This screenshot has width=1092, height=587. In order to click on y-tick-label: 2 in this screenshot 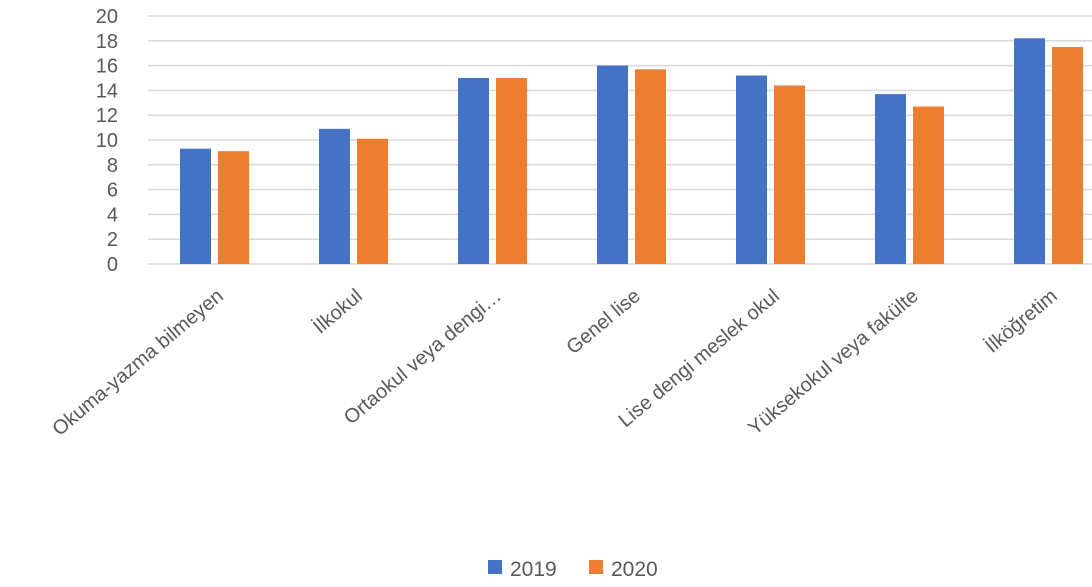, I will do `click(112, 240)`.